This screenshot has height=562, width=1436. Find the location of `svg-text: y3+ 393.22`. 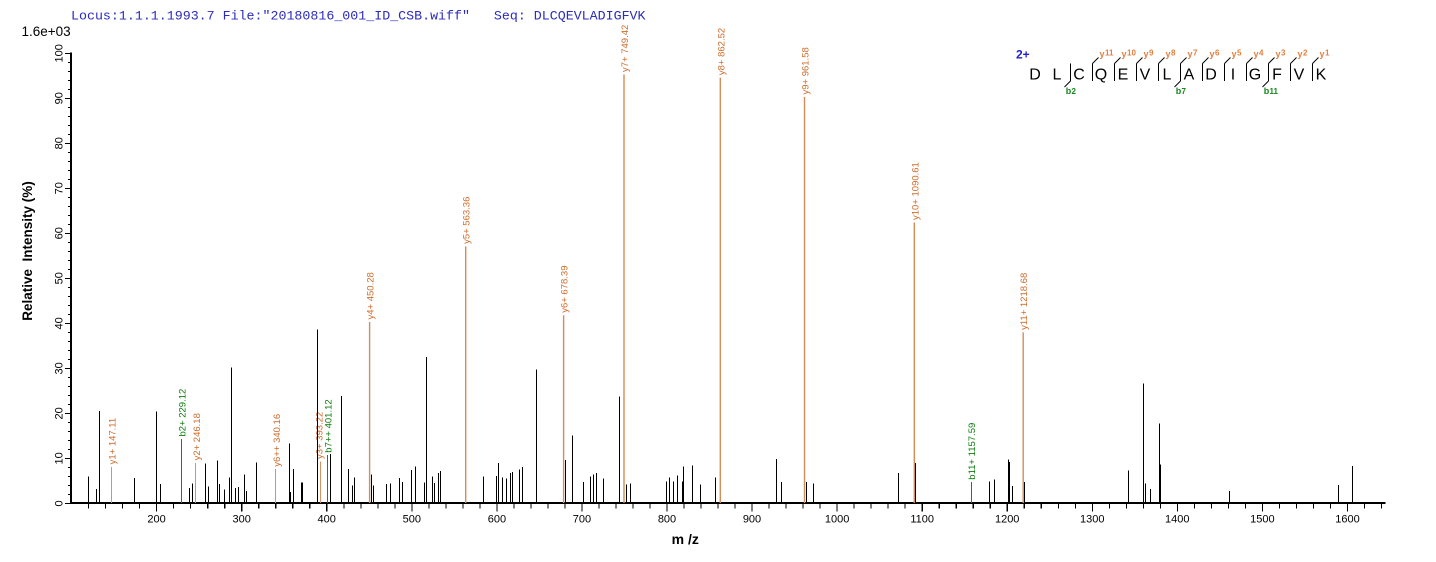

svg-text: y3+ 393.22 is located at coordinates (320, 435).